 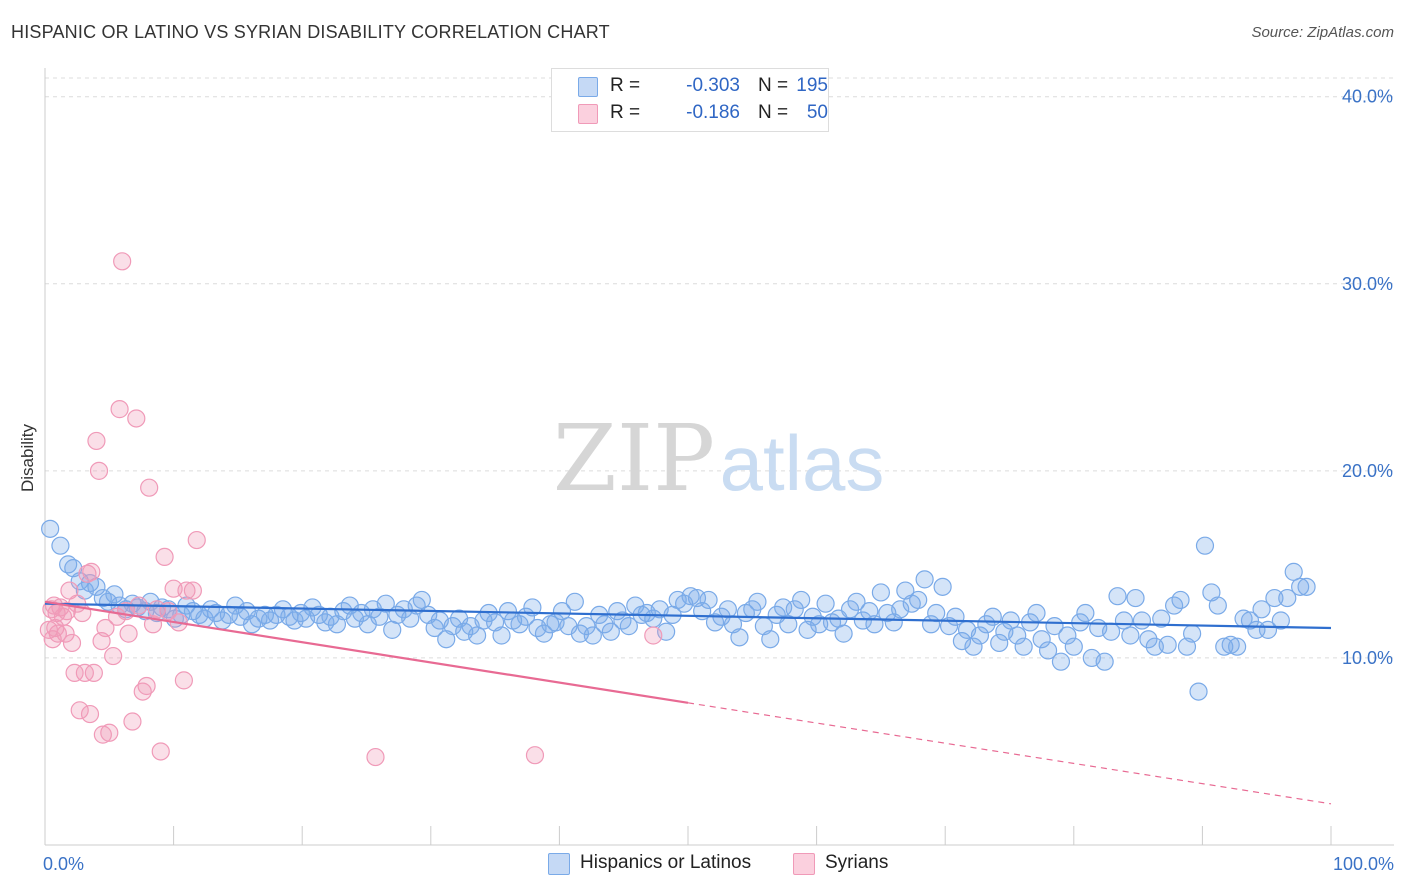 I want to click on x-tick-label-max: 100.0%, so click(x=1363, y=864).